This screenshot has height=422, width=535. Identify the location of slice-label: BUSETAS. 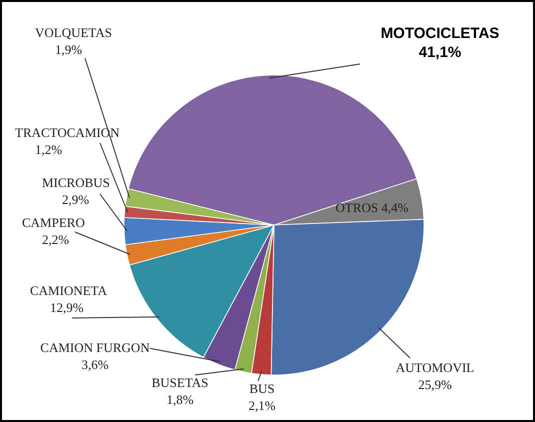
(180, 382).